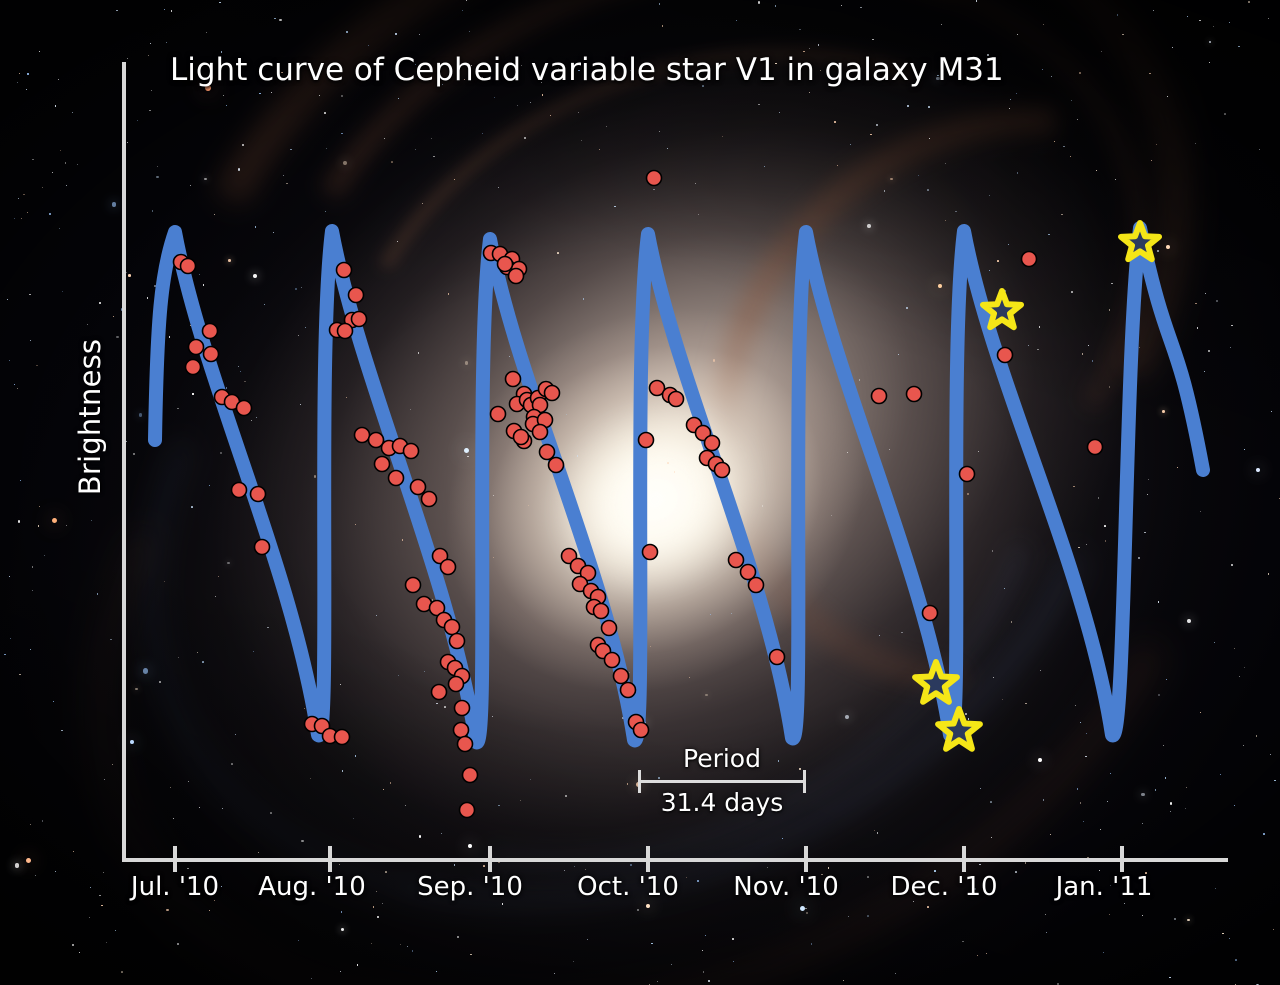  What do you see at coordinates (722, 781) in the screenshot?
I see `period-bracket-bar` at bounding box center [722, 781].